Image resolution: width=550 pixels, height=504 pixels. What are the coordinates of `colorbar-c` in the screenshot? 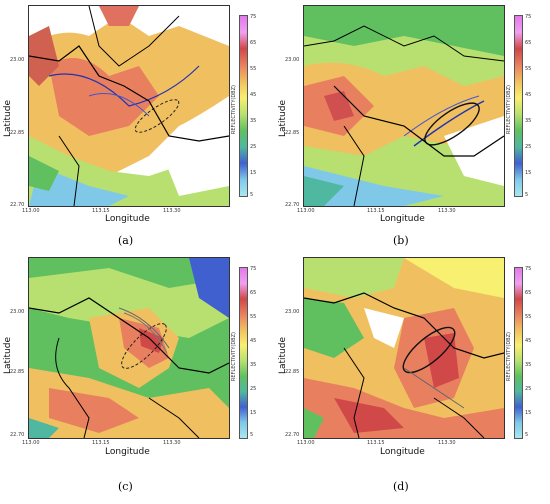 It's located at (243, 353).